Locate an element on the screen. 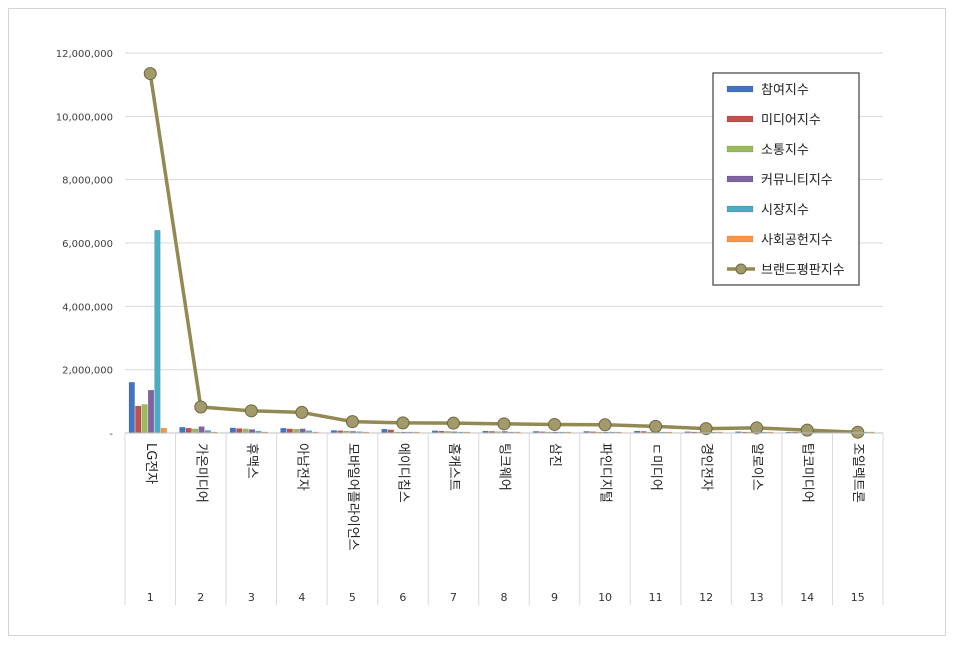 The image size is (960, 647). y-tick-label: 6,000,000 is located at coordinates (87, 244).